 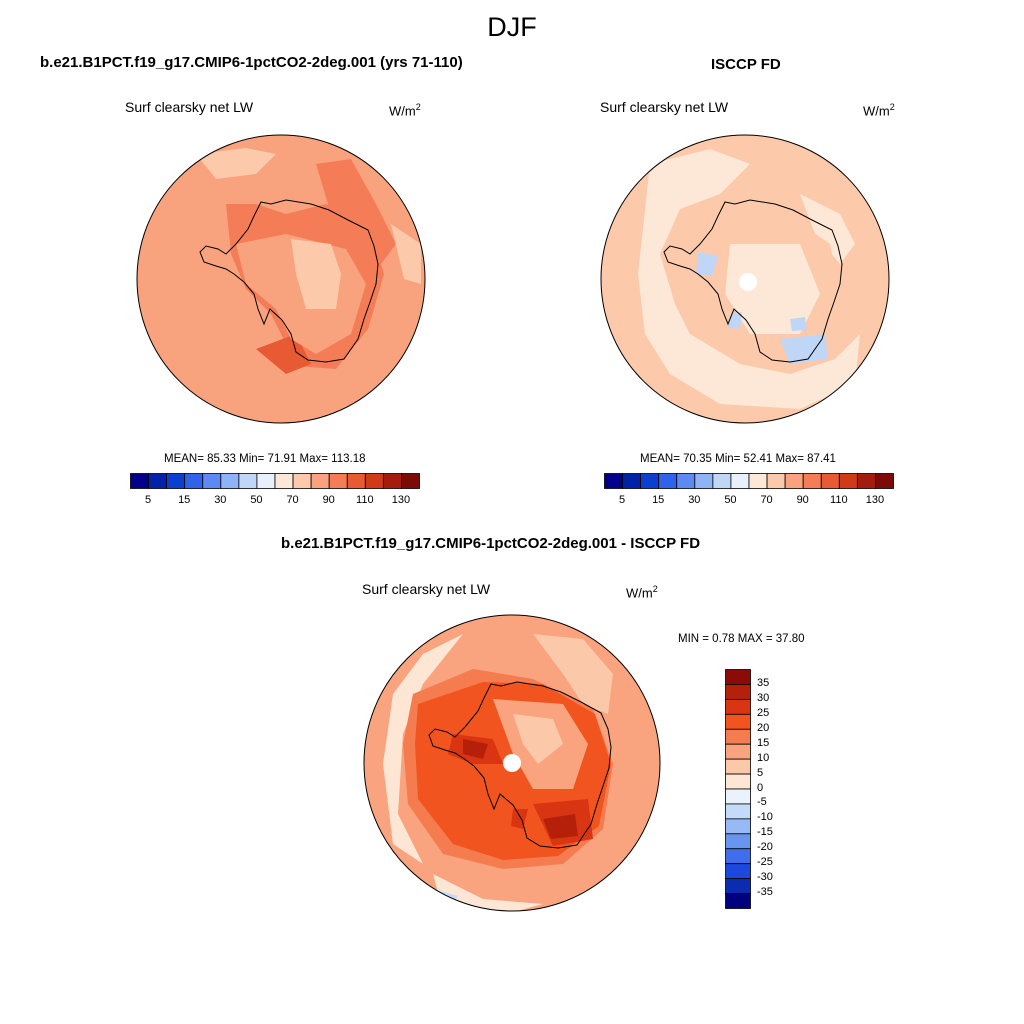 I want to click on colorbar-tick-label: -15, so click(x=765, y=832).